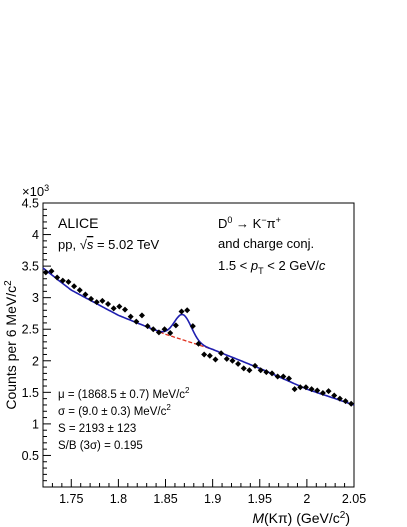  I want to click on x-tick-label: 1.9, so click(212, 499).